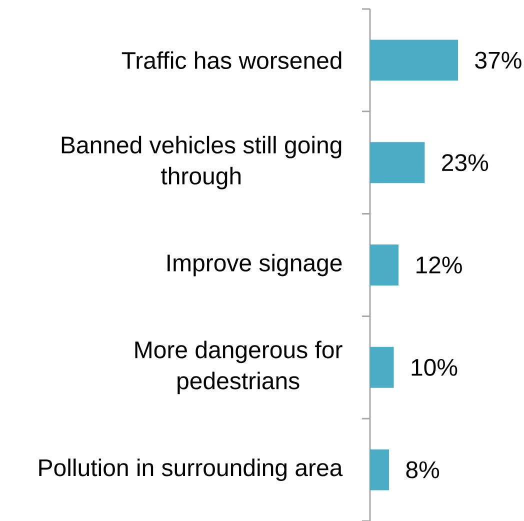 The image size is (524, 521). What do you see at coordinates (232, 60) in the screenshot?
I see `y-tick-label: Traffic has worsened` at bounding box center [232, 60].